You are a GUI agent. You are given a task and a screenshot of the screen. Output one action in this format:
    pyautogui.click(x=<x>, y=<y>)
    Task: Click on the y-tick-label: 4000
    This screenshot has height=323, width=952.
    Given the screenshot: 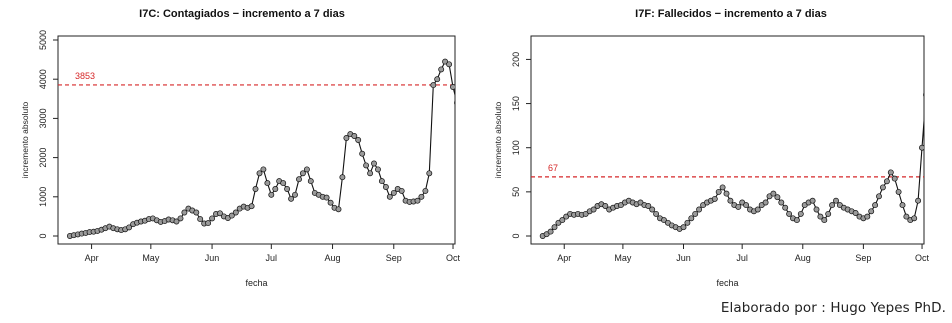 What is the action you would take?
    pyautogui.click(x=43, y=79)
    